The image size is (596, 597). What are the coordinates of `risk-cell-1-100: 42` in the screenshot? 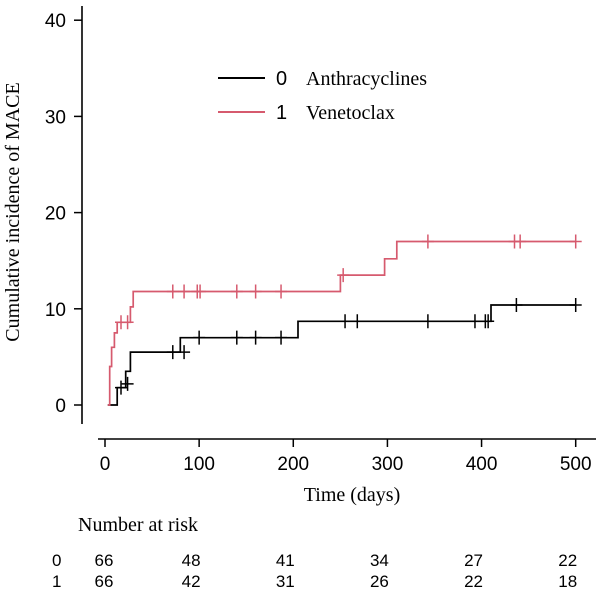 It's located at (191, 581).